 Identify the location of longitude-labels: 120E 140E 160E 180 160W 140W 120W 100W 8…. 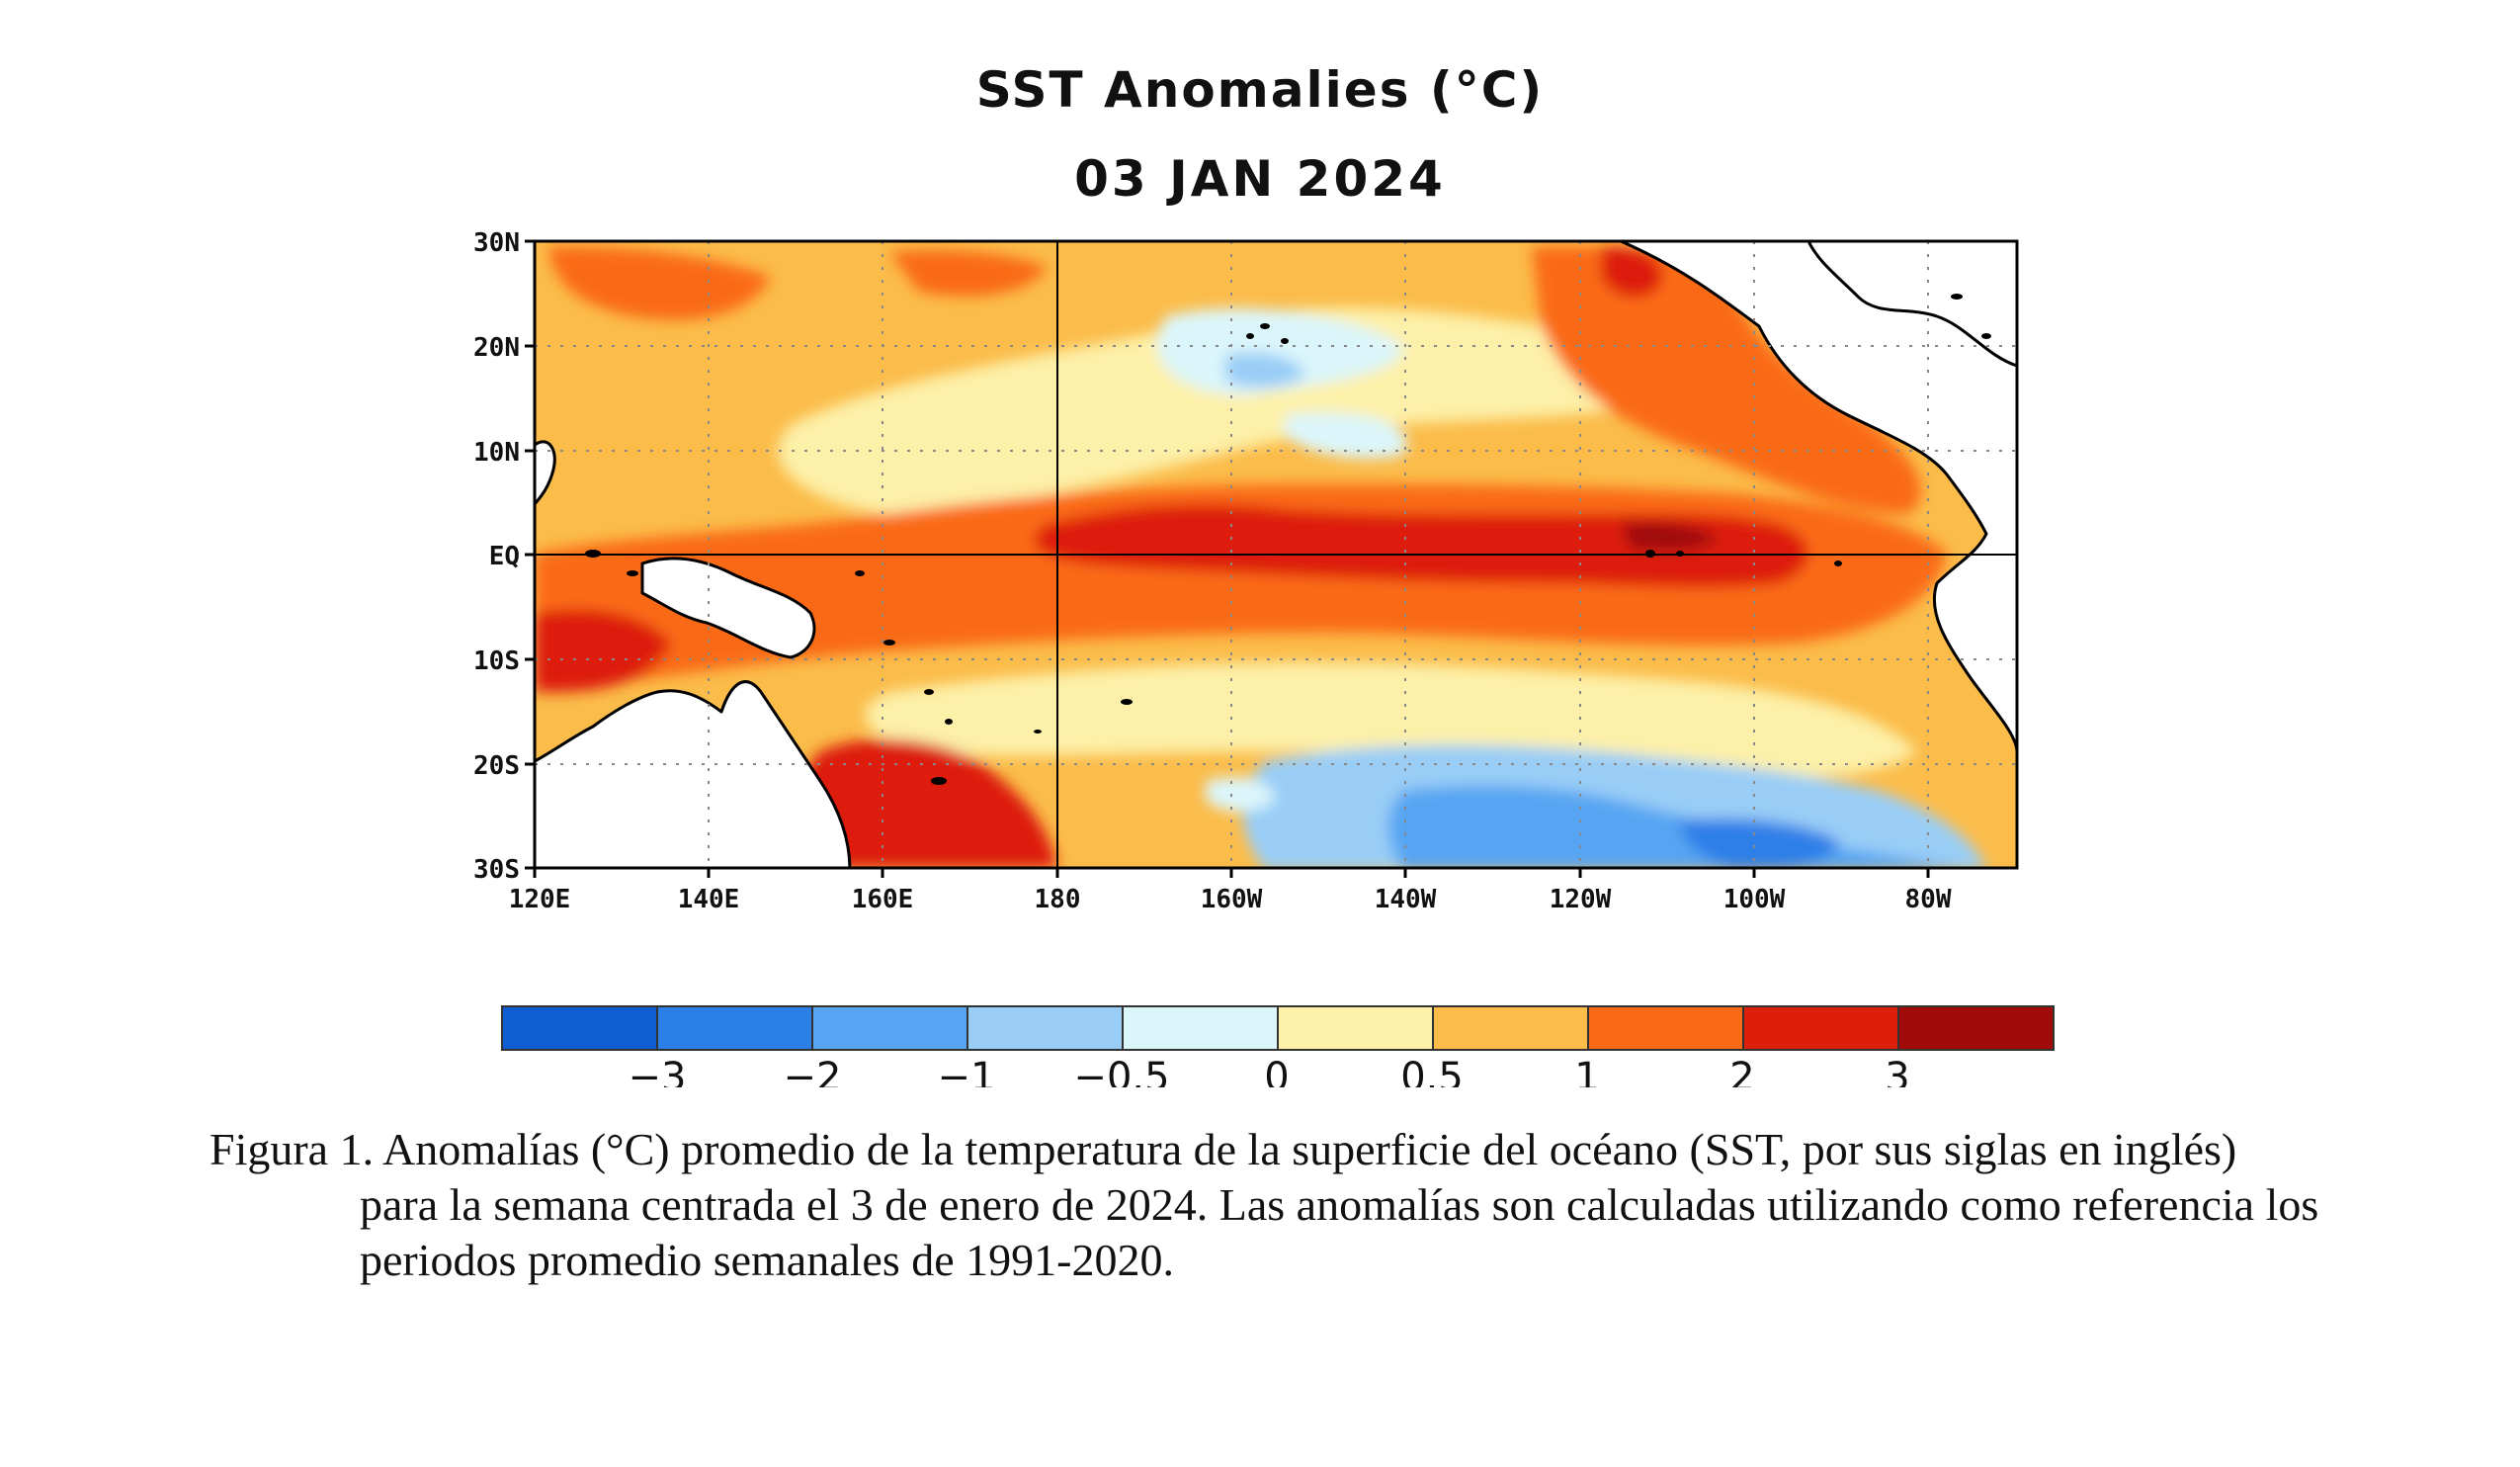
(1230, 899).